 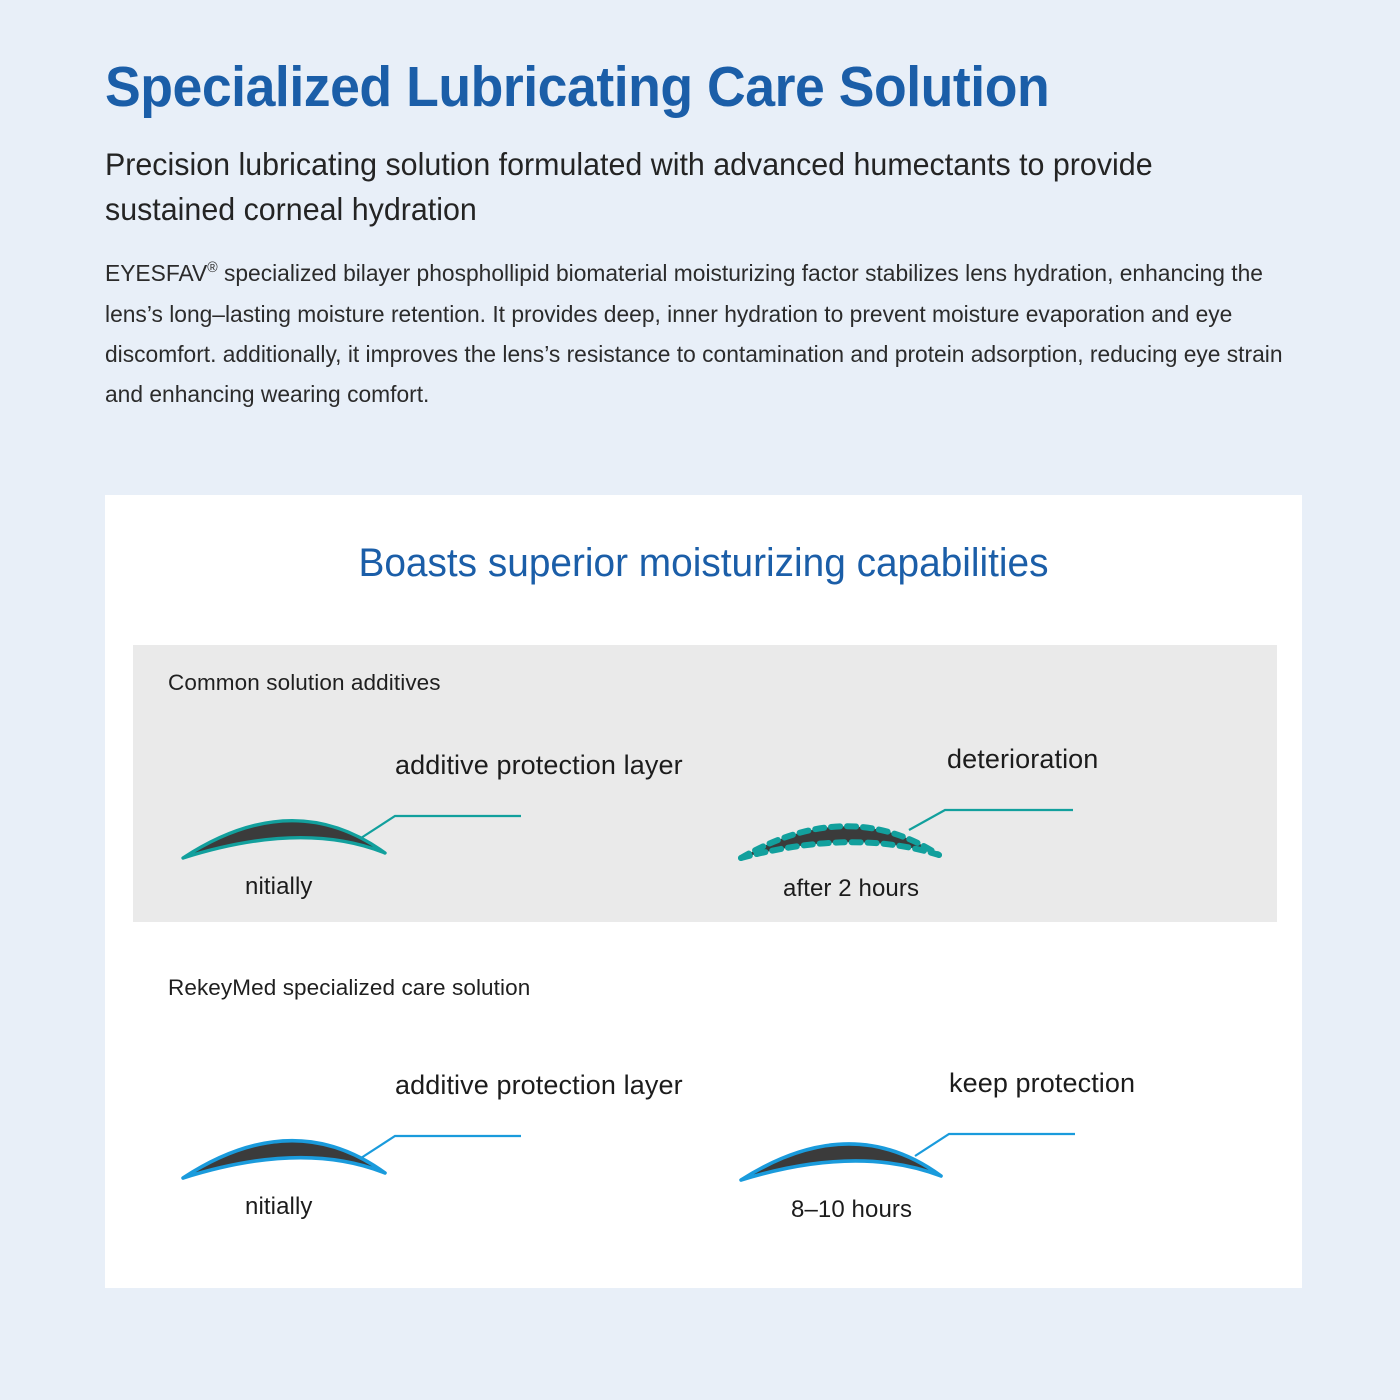 I want to click on lens-diagram-common-after-2-hours, so click(x=905, y=834).